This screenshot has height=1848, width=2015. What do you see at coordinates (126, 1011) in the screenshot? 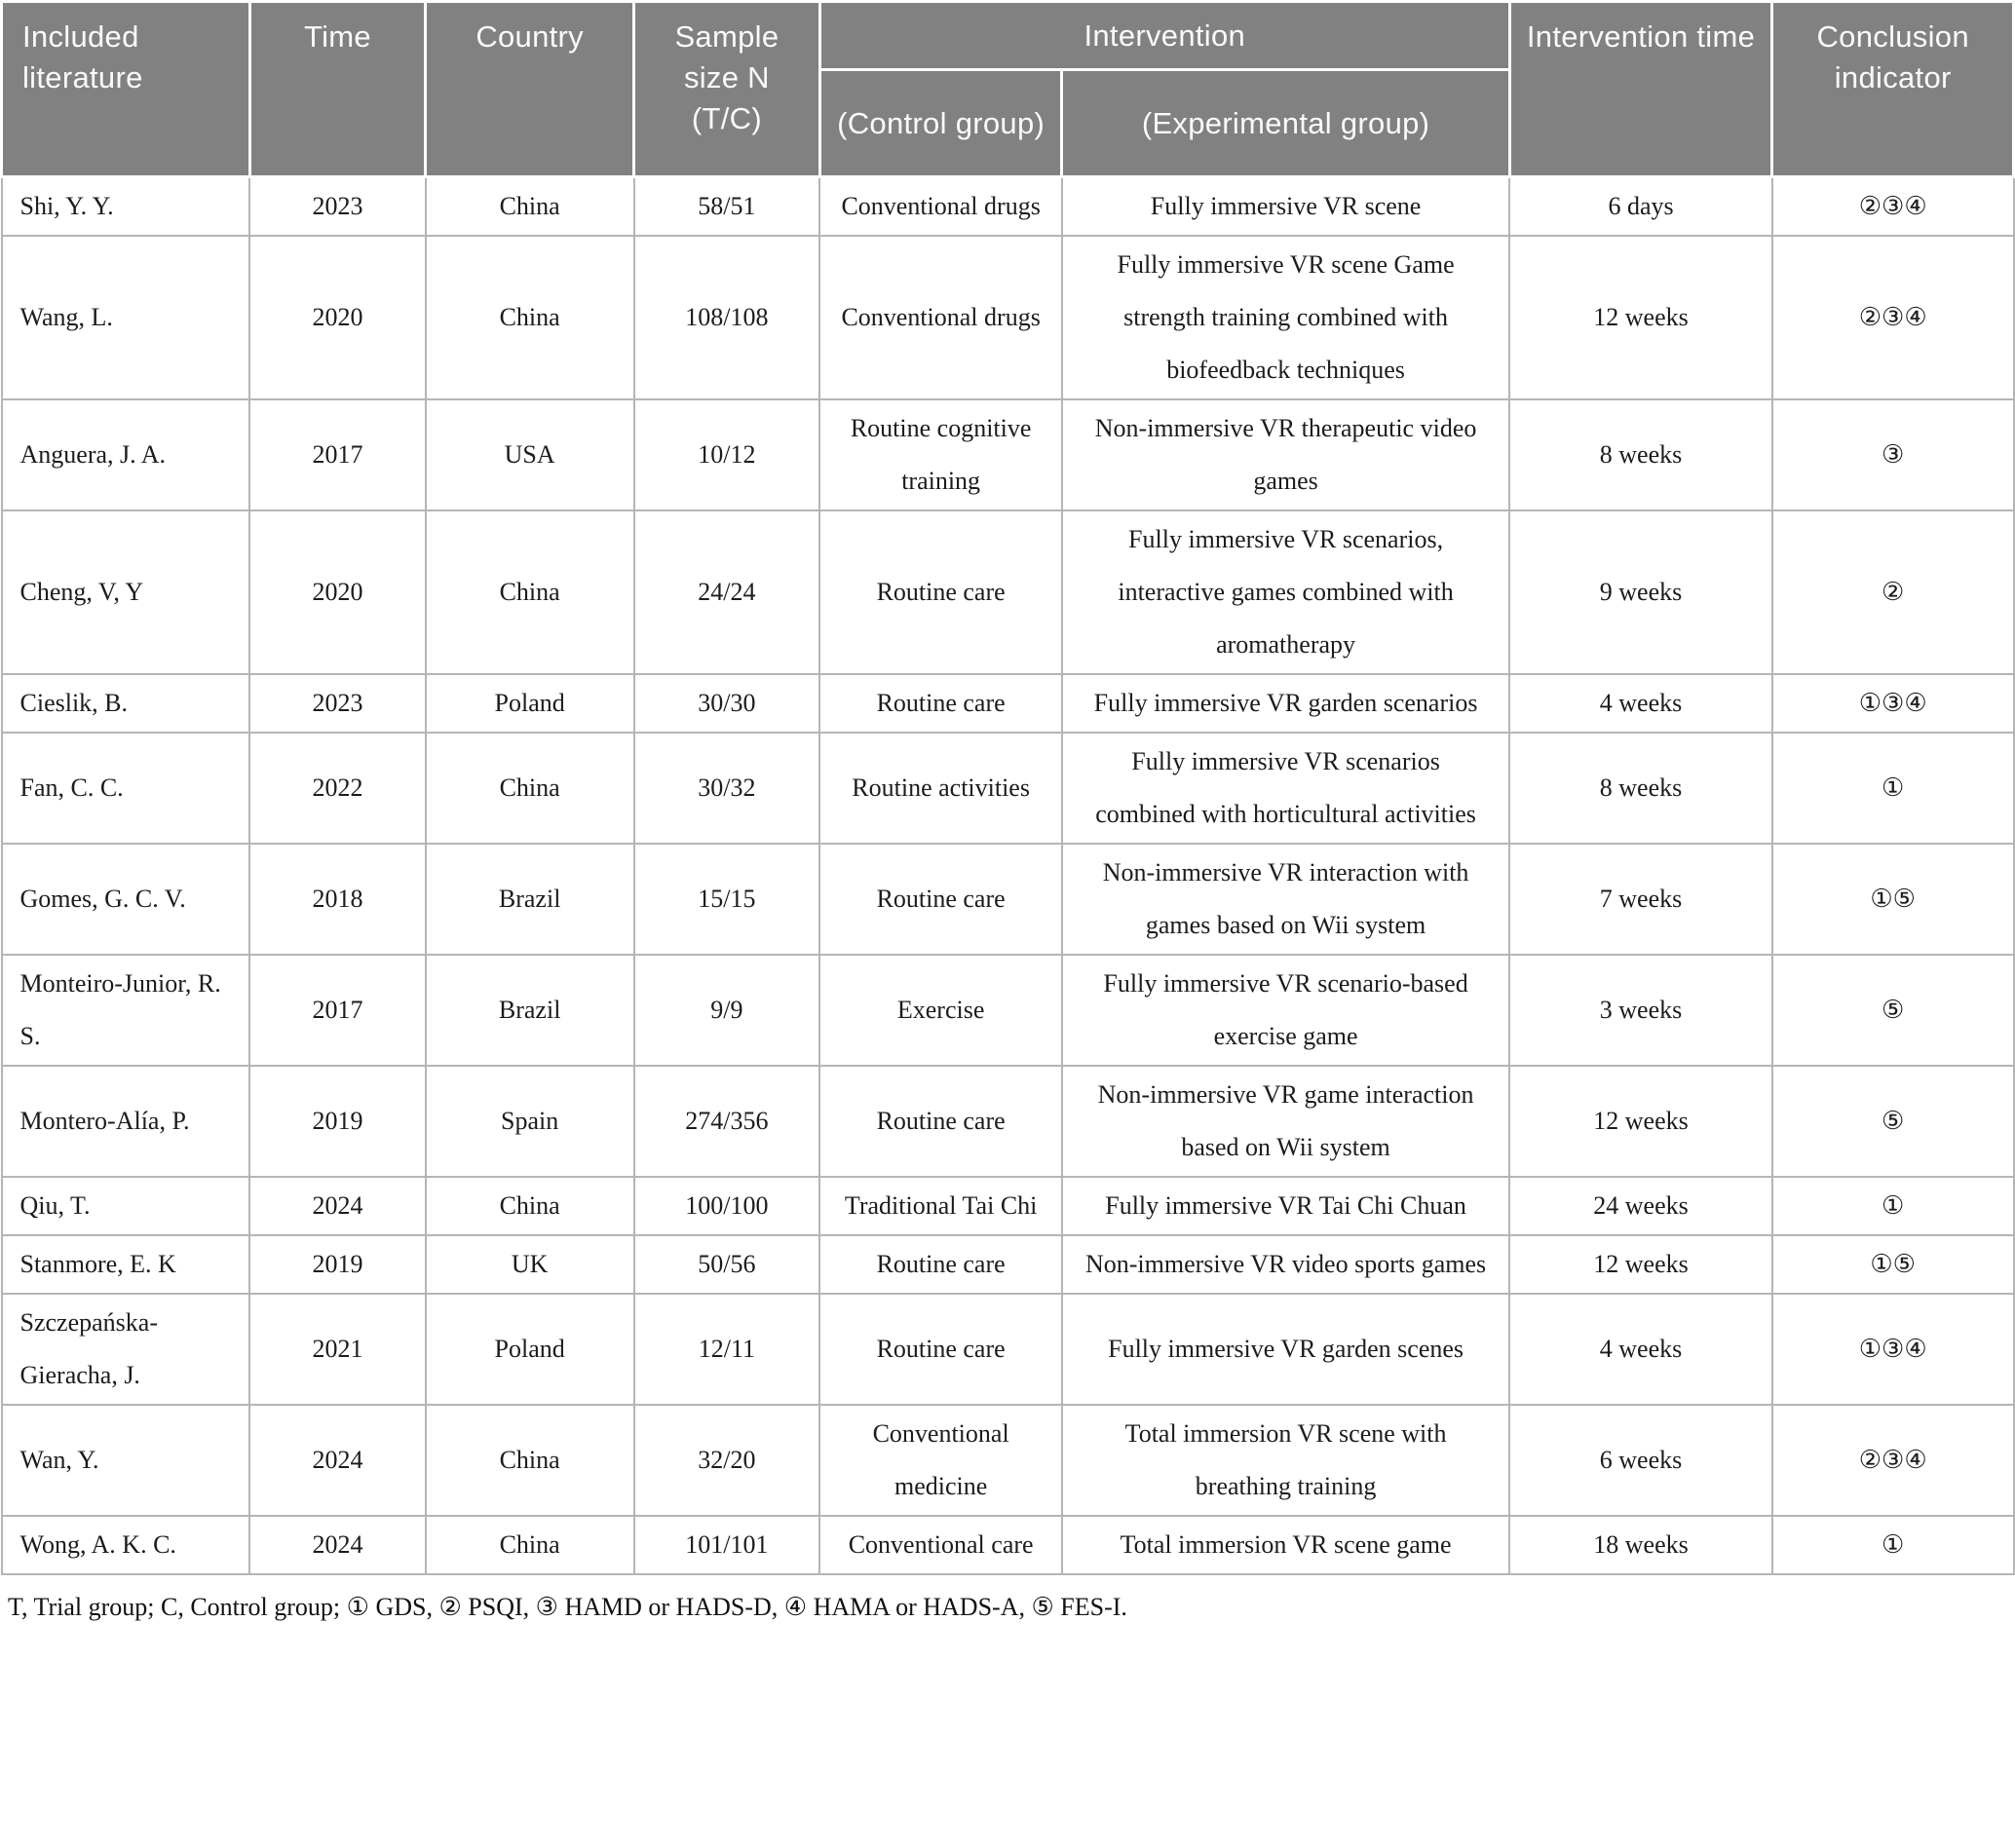
I see `cell-literature: Monteiro-Junior, R. S.` at bounding box center [126, 1011].